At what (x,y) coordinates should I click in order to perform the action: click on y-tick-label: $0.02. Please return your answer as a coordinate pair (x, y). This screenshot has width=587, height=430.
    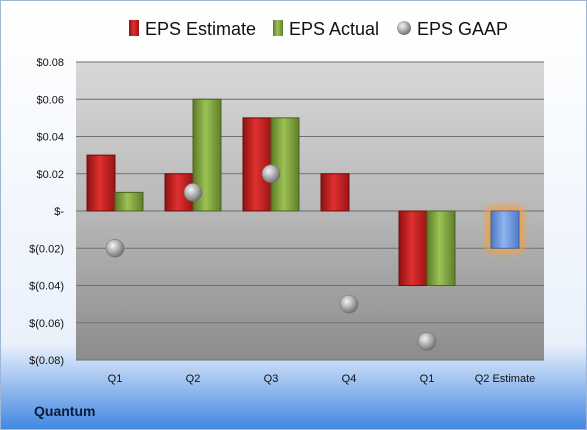
    Looking at the image, I should click on (50, 175).